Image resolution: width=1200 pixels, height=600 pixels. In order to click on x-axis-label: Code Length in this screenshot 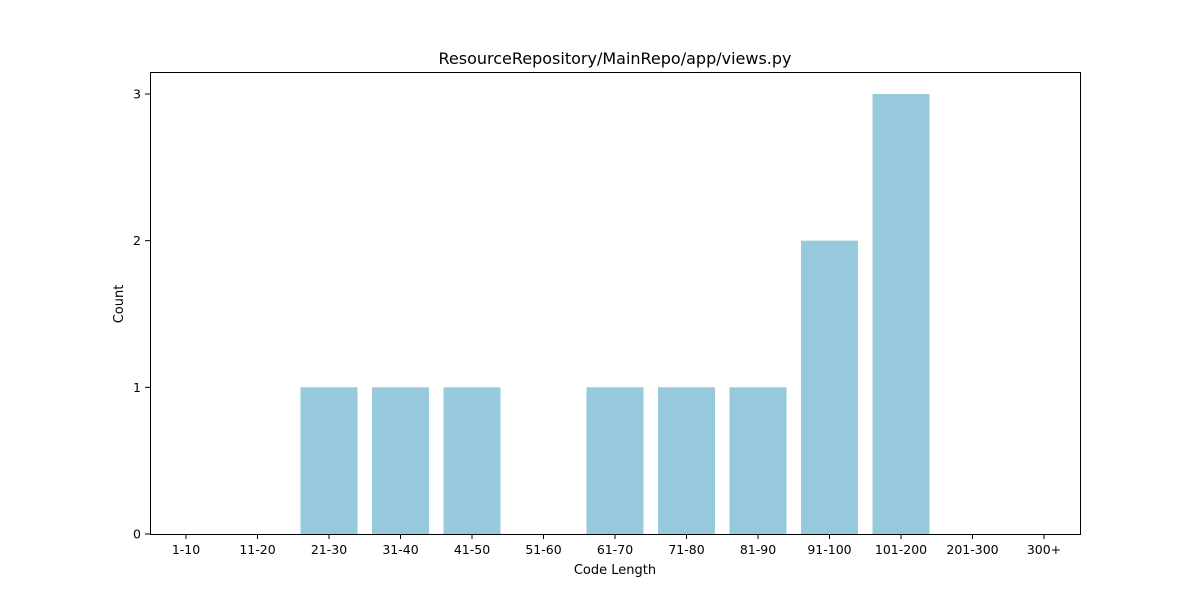, I will do `click(615, 570)`.